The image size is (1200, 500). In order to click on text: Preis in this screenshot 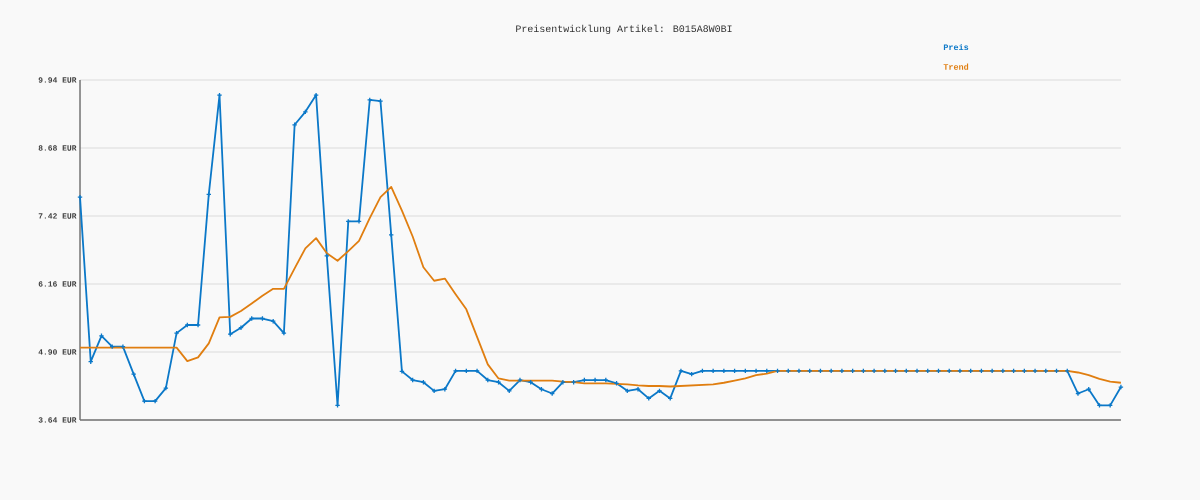, I will do `click(956, 47)`.